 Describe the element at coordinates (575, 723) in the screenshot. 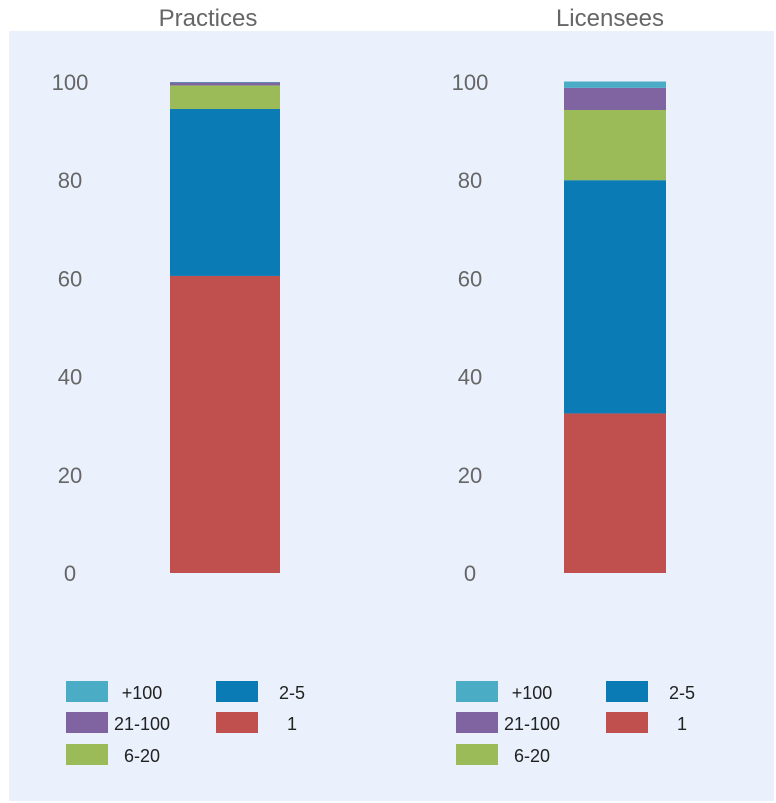

I see `legend-licensees: +100 2-5 21-100 1 6-20` at that location.